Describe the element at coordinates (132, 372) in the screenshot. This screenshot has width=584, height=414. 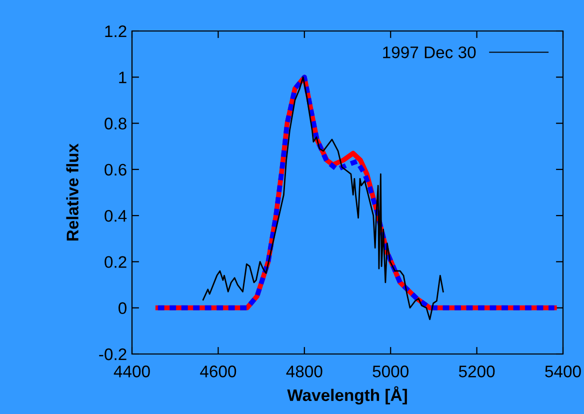
I see `x-tick-label: 4400` at that location.